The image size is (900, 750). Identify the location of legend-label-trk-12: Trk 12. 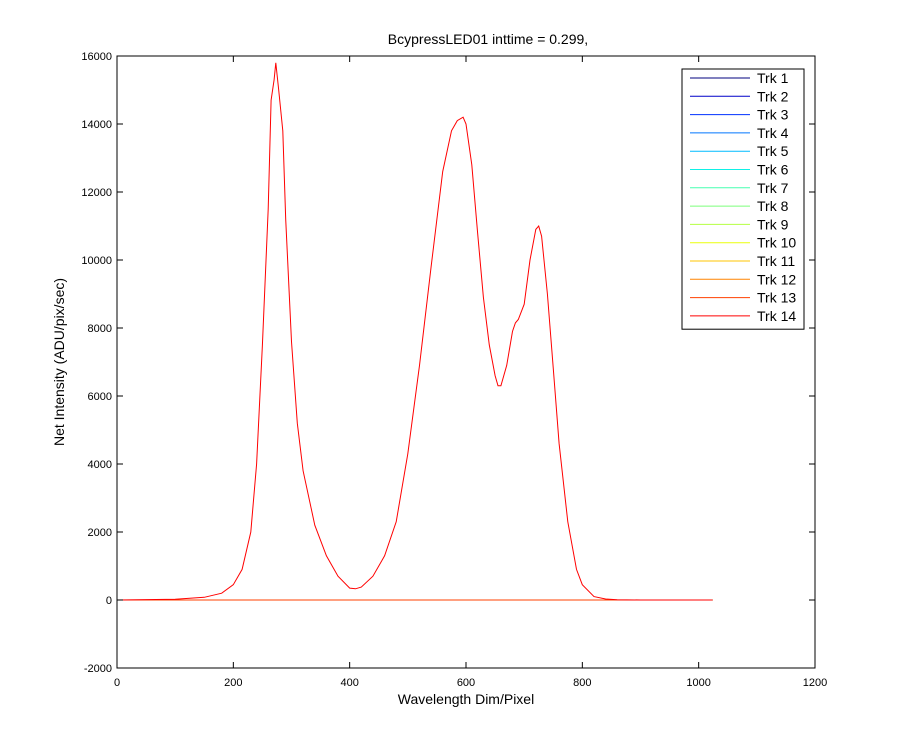
(776, 279).